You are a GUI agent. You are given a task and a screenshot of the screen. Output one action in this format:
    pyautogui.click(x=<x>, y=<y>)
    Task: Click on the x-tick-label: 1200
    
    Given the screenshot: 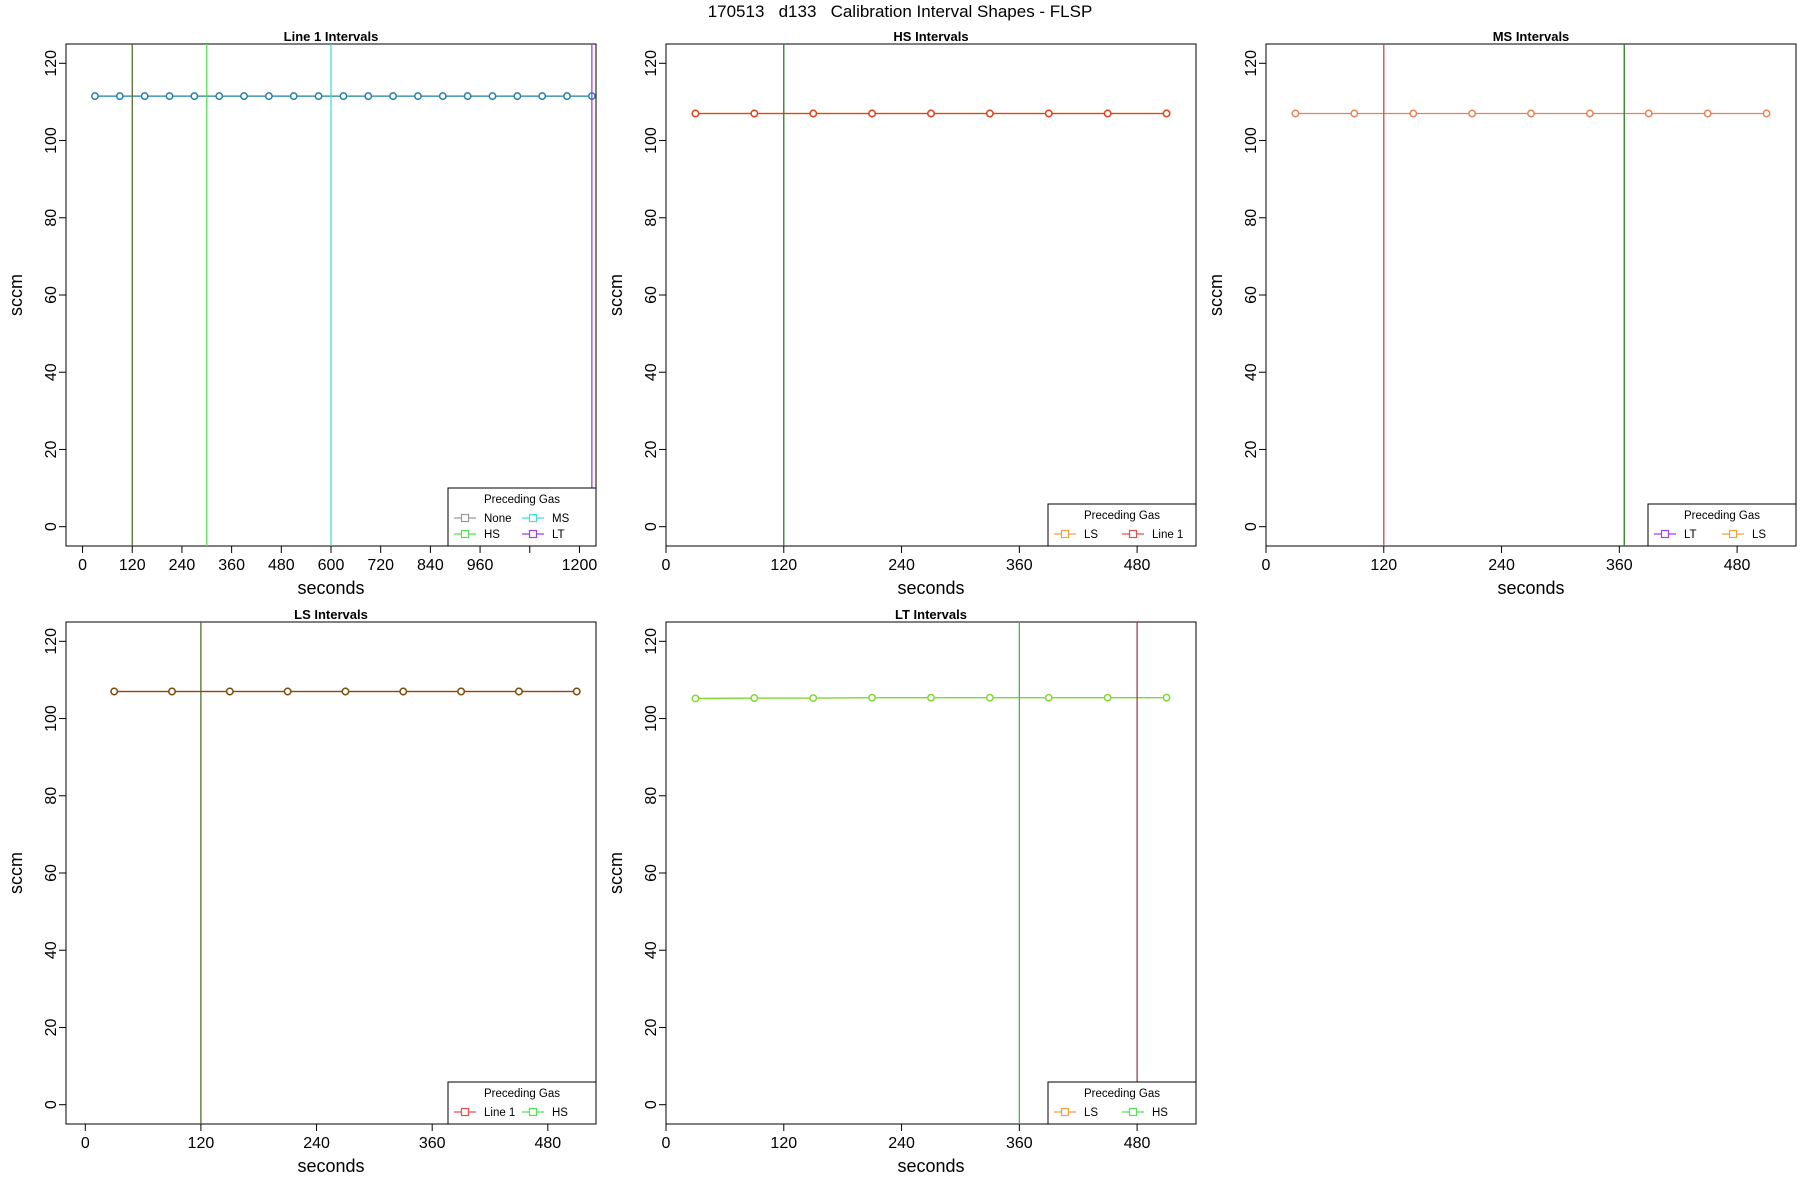 What is the action you would take?
    pyautogui.click(x=580, y=565)
    